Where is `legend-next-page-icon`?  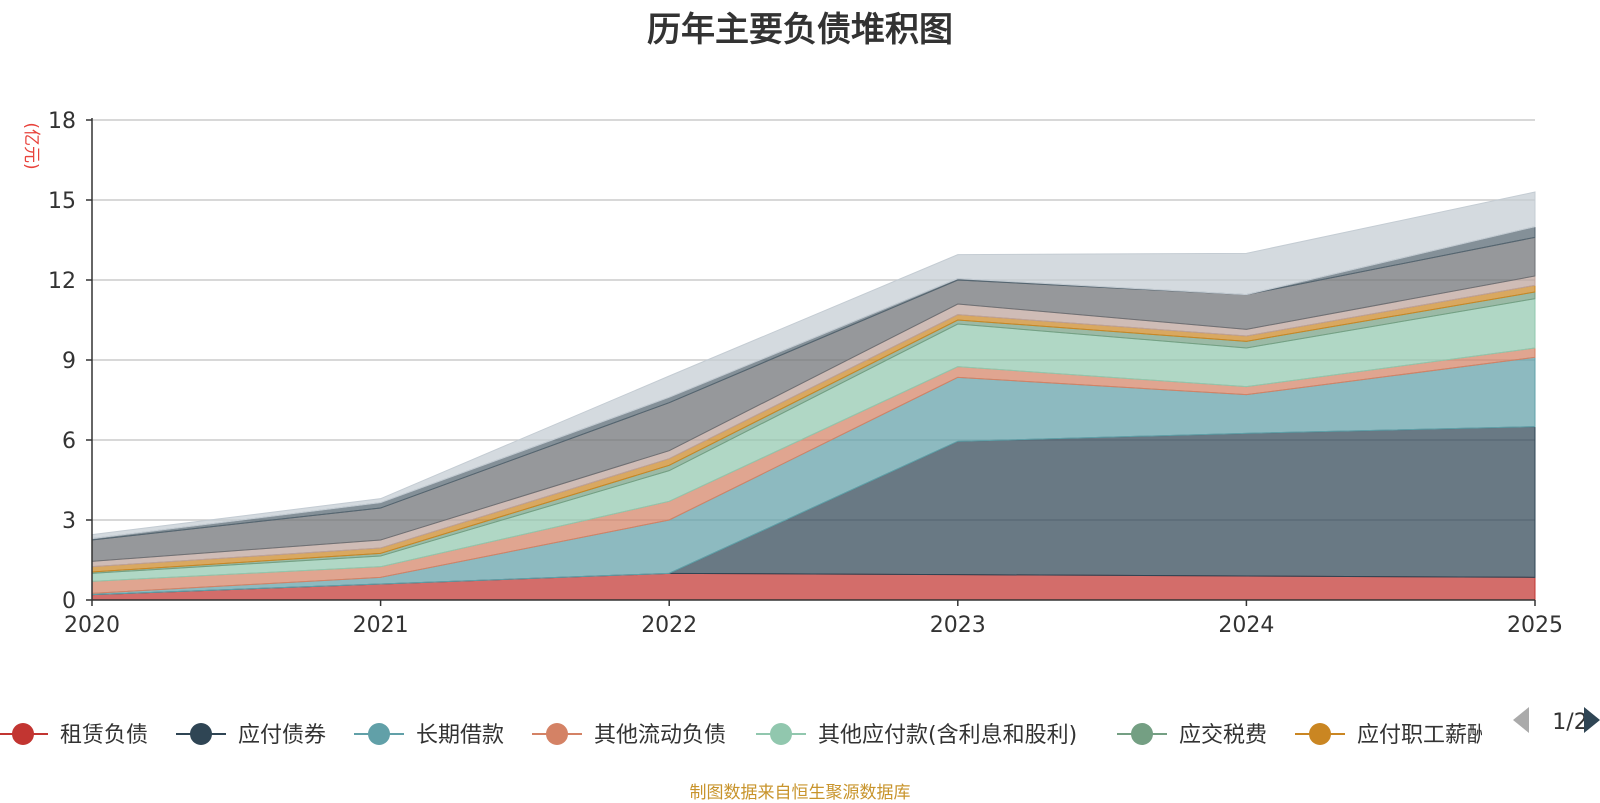
legend-next-page-icon is located at coordinates (1592, 720).